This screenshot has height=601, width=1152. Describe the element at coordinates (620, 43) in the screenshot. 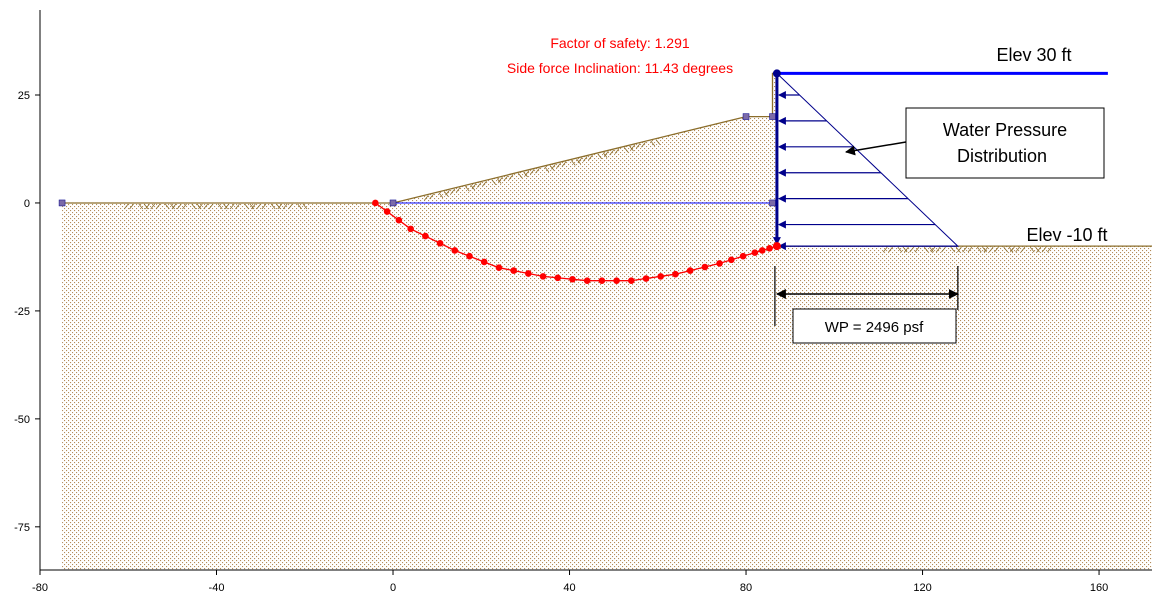

I see `factor-of-safety-label: Factor of safety: 1.291` at that location.